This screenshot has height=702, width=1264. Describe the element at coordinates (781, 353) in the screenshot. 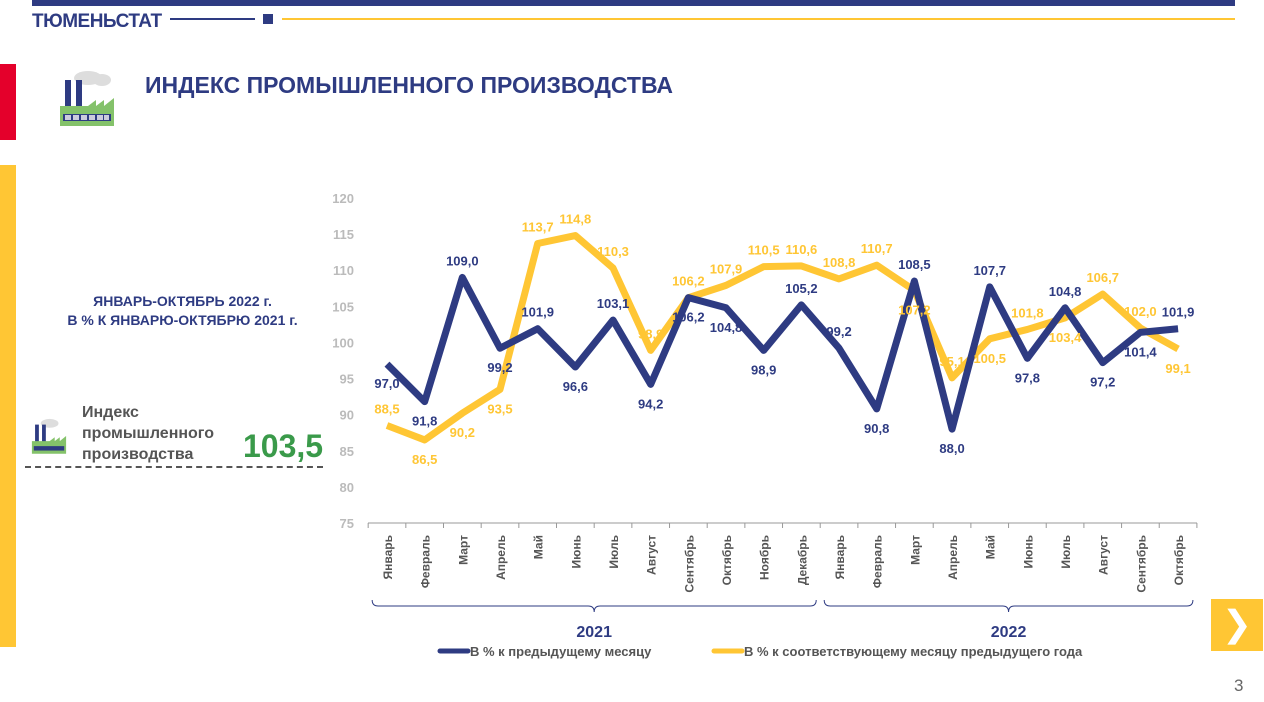

I see `series-line-mom` at that location.